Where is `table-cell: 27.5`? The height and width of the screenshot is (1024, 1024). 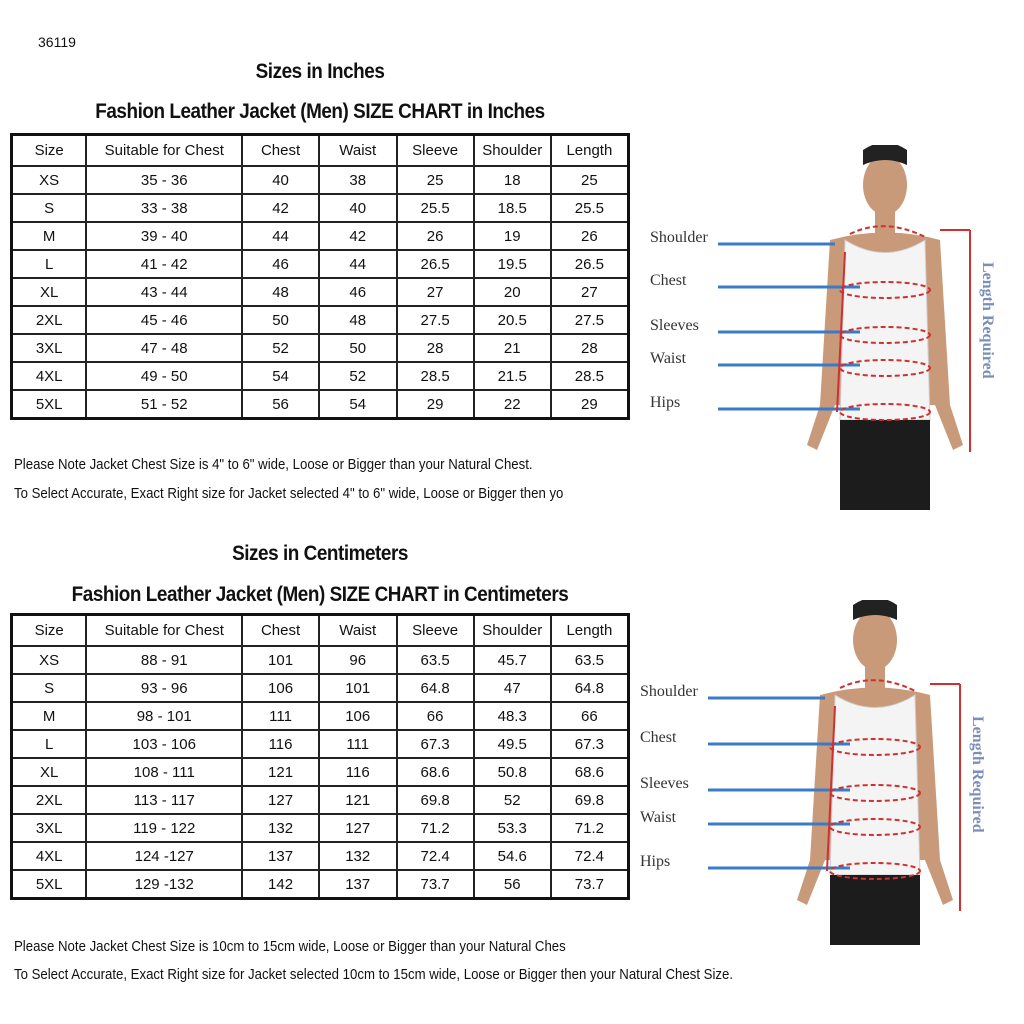
table-cell: 27.5 is located at coordinates (435, 320).